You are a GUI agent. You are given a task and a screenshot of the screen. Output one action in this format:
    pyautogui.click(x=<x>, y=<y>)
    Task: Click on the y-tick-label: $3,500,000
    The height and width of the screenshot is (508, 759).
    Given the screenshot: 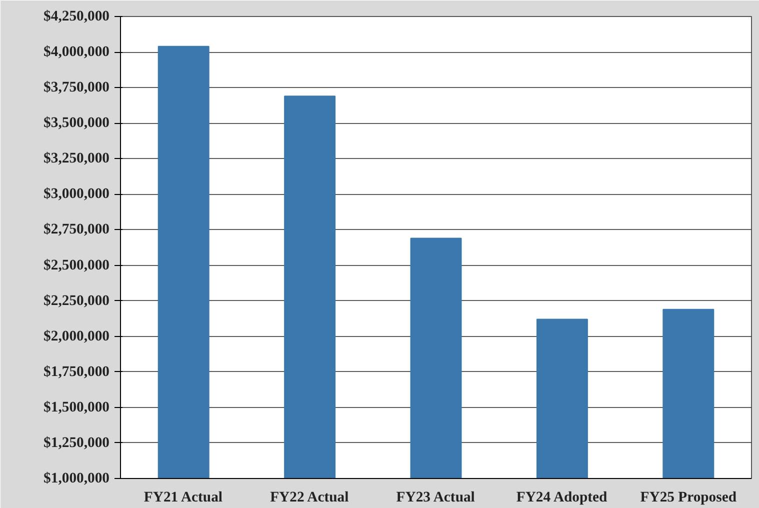 What is the action you would take?
    pyautogui.click(x=77, y=123)
    